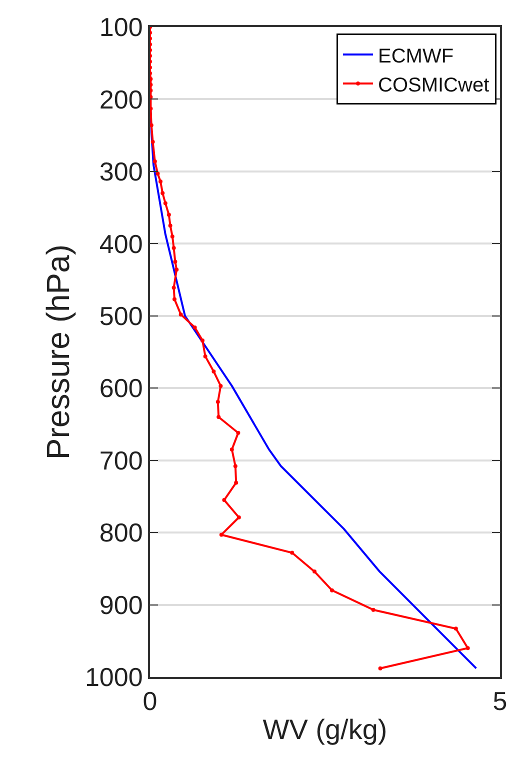 The image size is (519, 765). I want to click on y-tick-label: 500, so click(121, 315).